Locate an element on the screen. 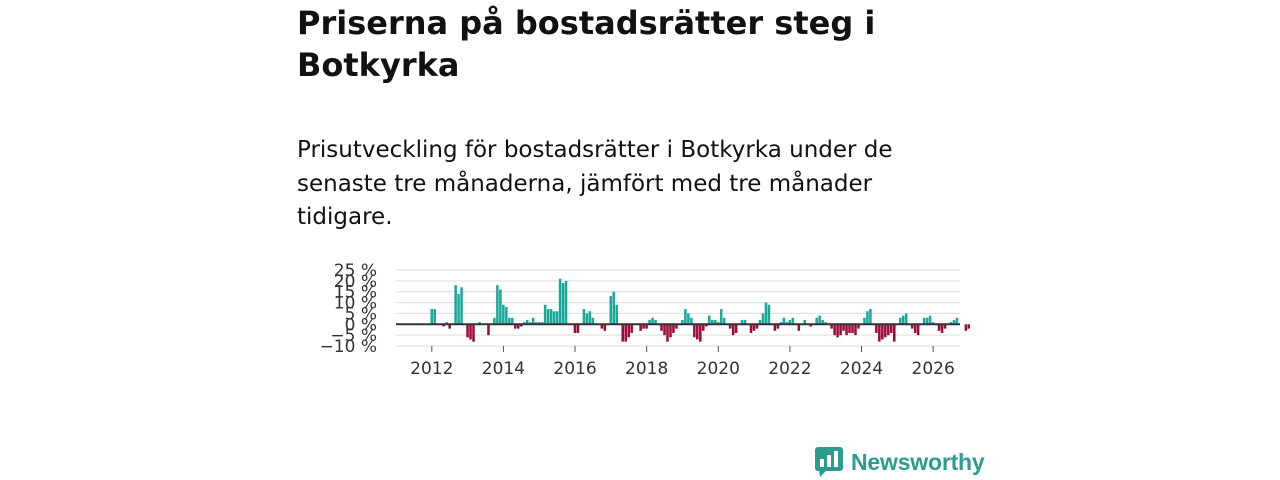 This screenshot has height=480, width=1280. y-tick-label: 0 % is located at coordinates (361, 325).